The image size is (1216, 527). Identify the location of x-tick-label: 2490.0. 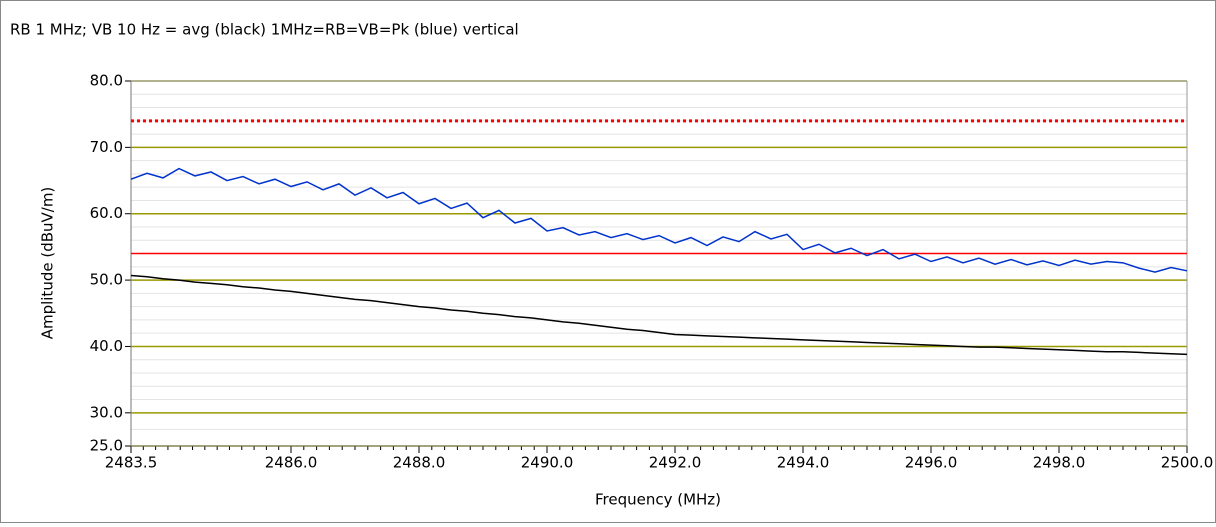
(547, 463).